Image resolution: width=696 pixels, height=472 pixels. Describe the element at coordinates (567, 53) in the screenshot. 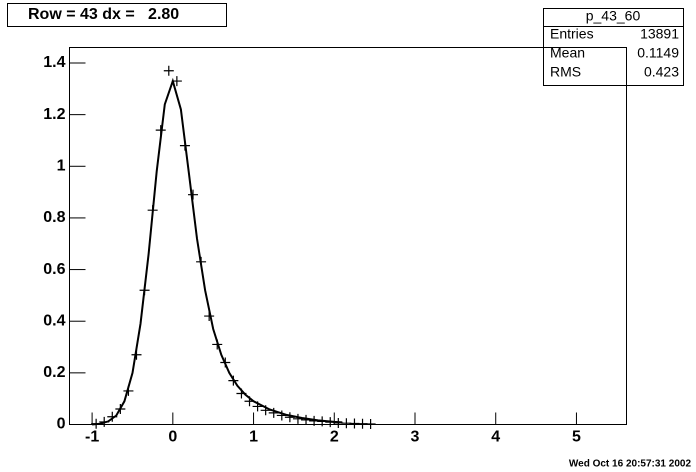

I see `stats-label: Mean` at that location.